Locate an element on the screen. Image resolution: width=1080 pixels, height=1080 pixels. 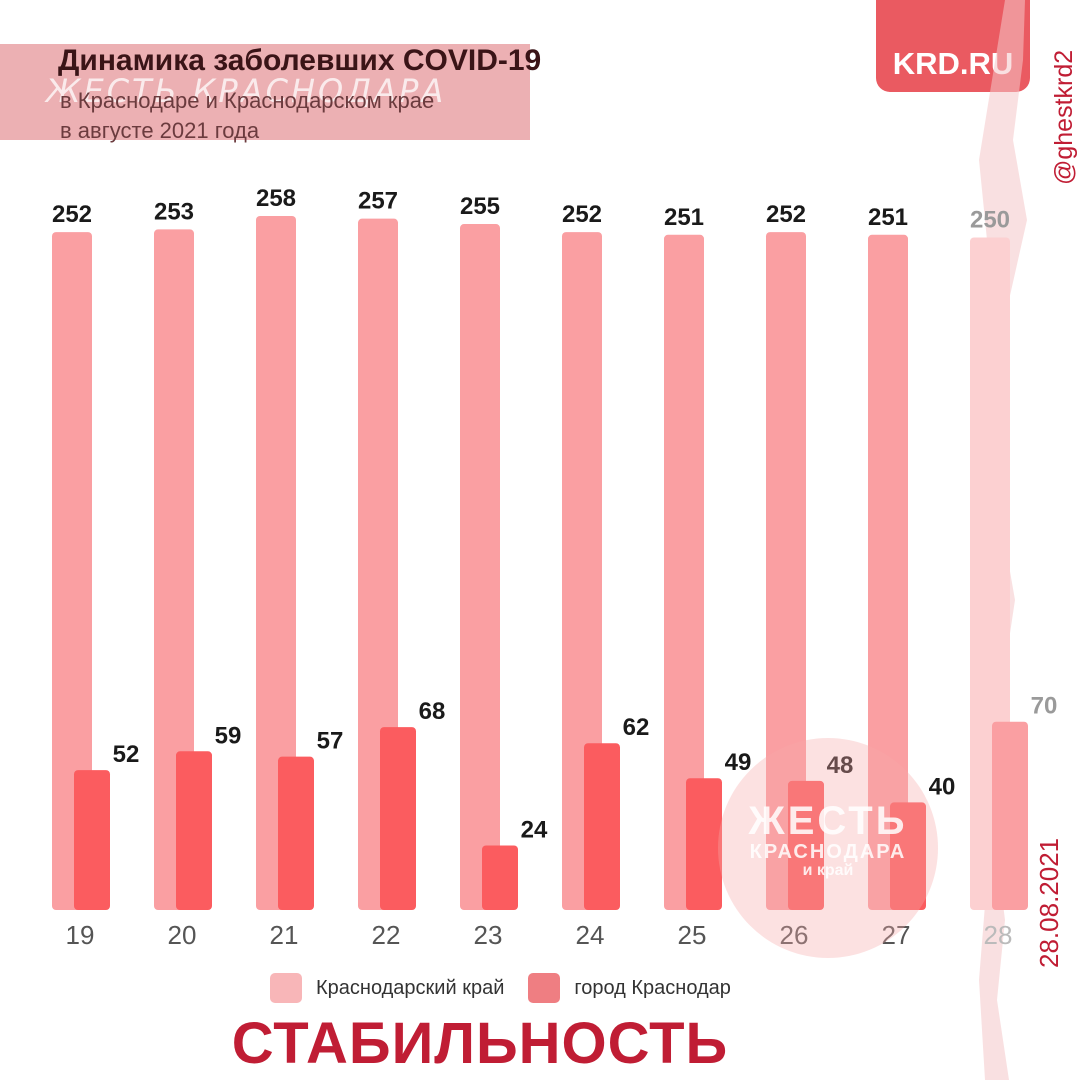
value-label-city-27: 40 is located at coordinates (942, 786).